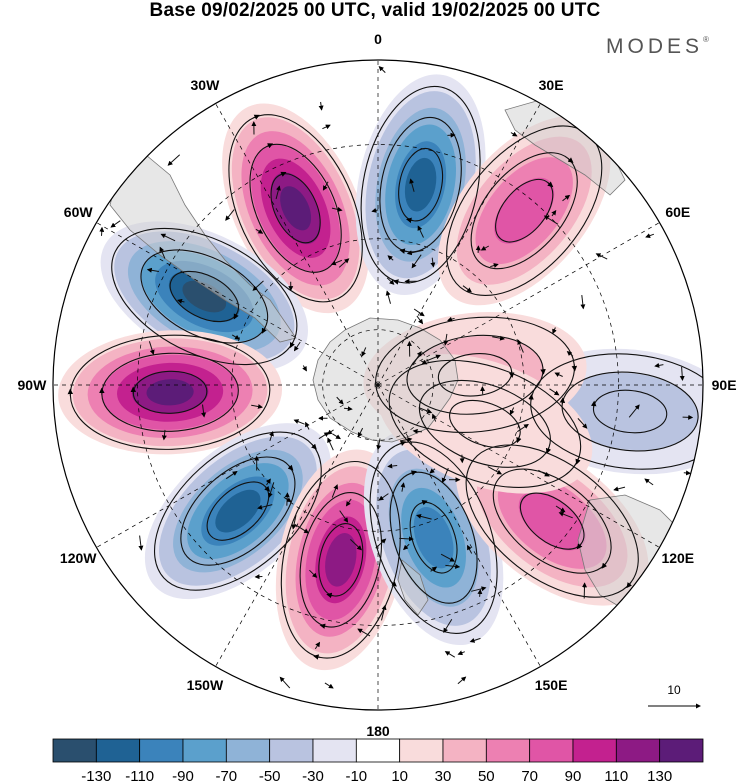 The width and height of the screenshot is (750, 783). Describe the element at coordinates (378, 39) in the screenshot. I see `meridian-label: 0` at that location.